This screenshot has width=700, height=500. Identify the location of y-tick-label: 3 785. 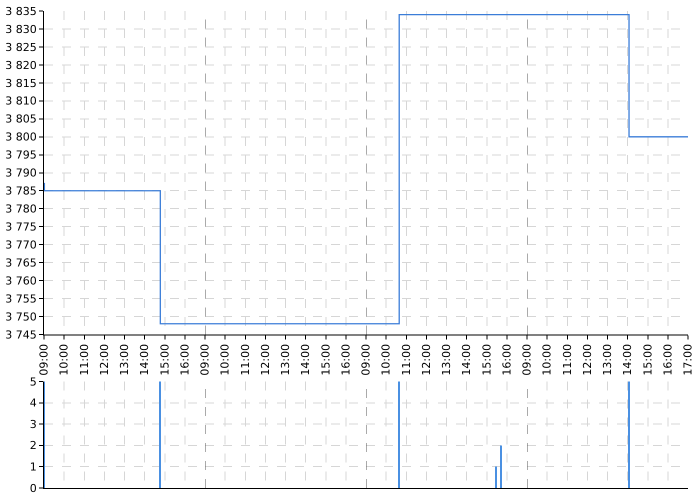
(21, 191).